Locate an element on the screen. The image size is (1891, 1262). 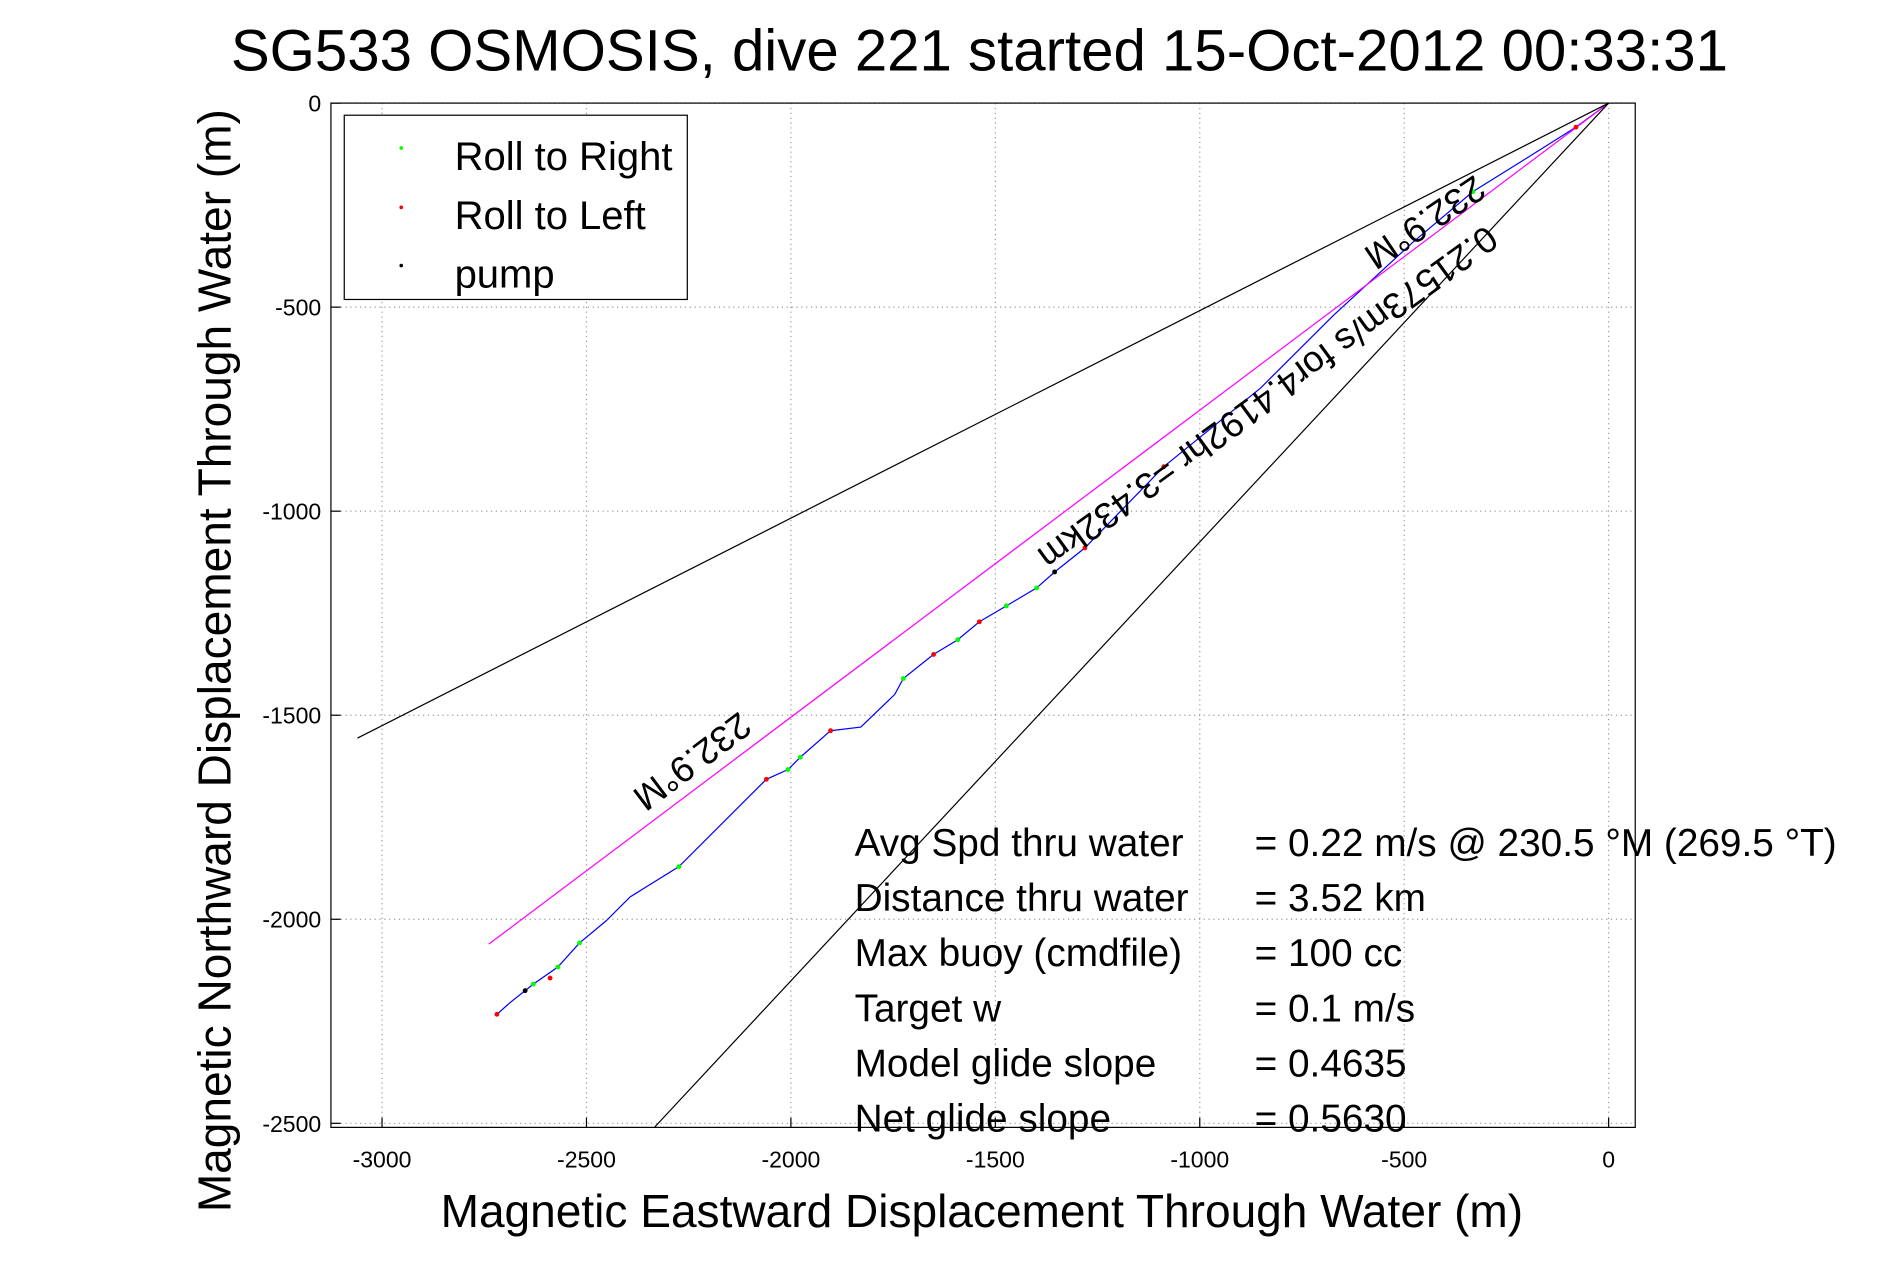
legend-label-roll-left: Roll to Left is located at coordinates (550, 216).